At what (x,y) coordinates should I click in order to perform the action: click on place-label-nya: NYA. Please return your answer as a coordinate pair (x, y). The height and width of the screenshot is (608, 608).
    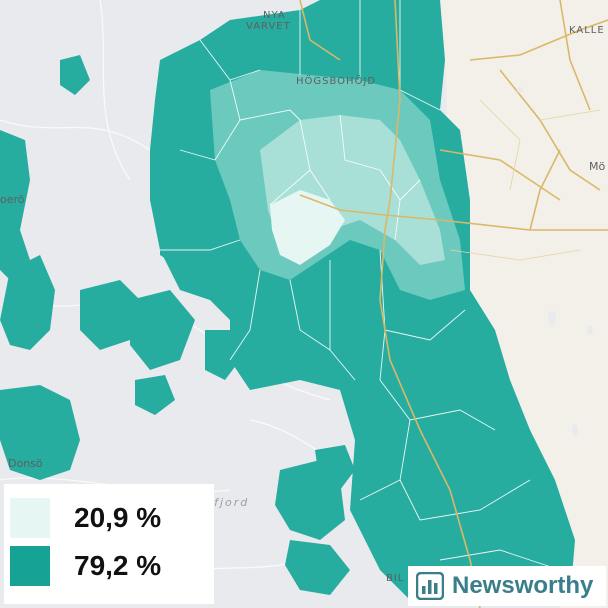
    Looking at the image, I should click on (274, 15).